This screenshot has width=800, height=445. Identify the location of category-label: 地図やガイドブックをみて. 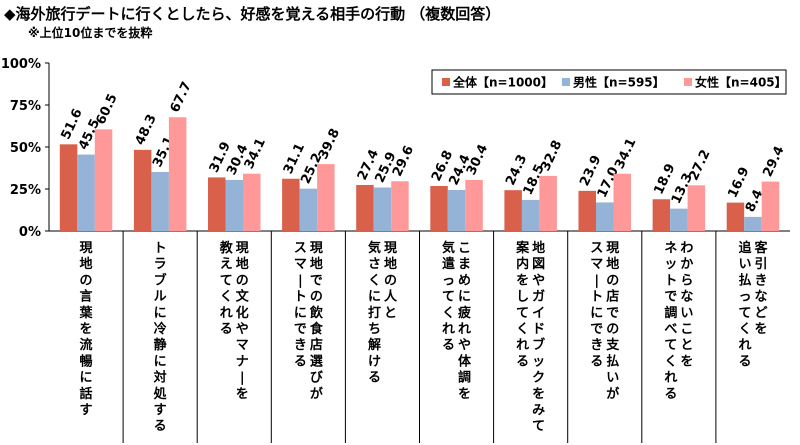
(538, 337).